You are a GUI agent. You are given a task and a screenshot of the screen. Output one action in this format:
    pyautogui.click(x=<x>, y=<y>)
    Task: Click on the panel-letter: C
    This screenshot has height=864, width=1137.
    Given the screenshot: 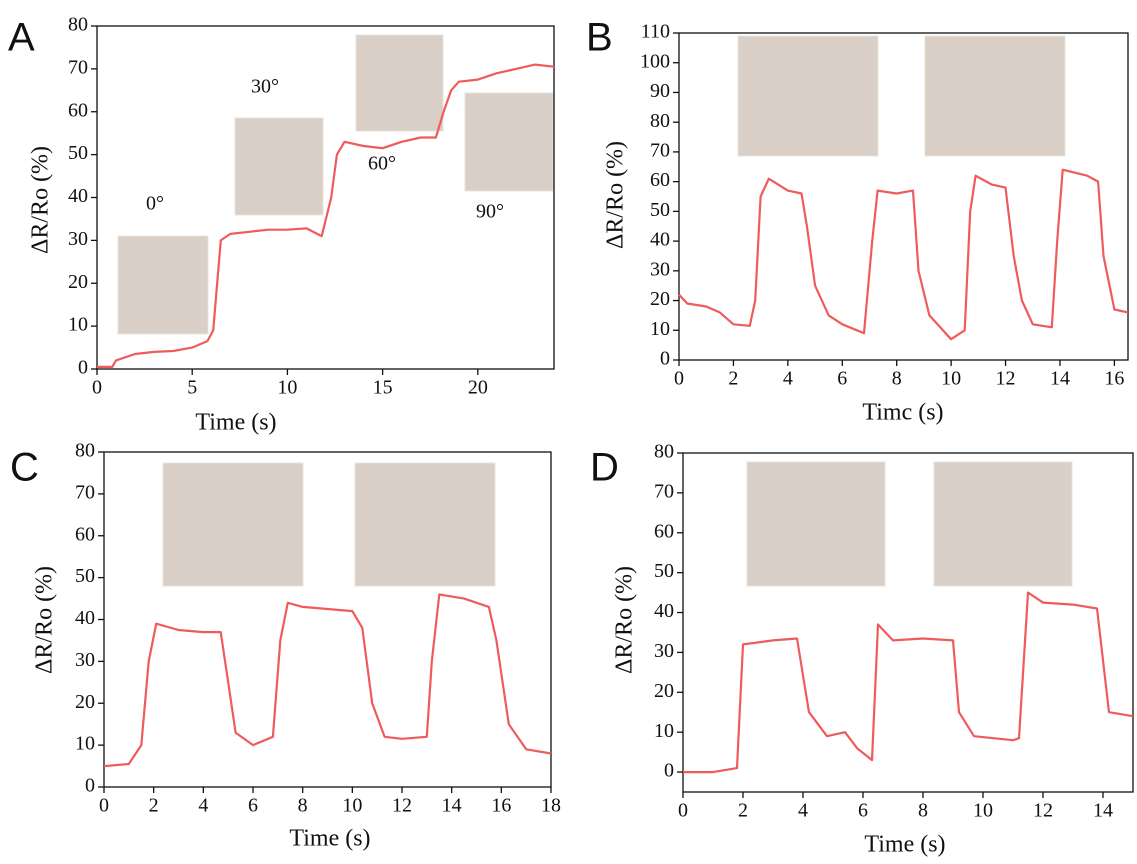 What is the action you would take?
    pyautogui.click(x=24, y=468)
    